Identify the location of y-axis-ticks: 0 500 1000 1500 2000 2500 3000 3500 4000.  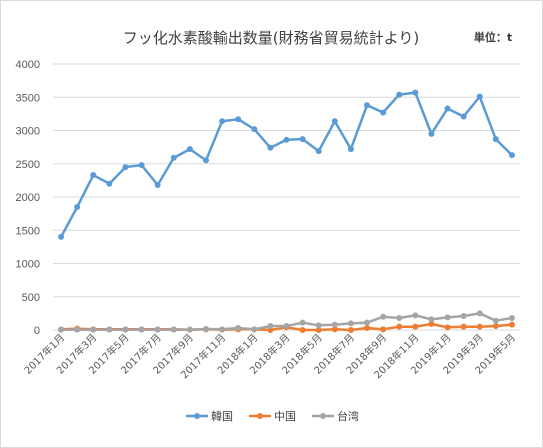
(28, 198).